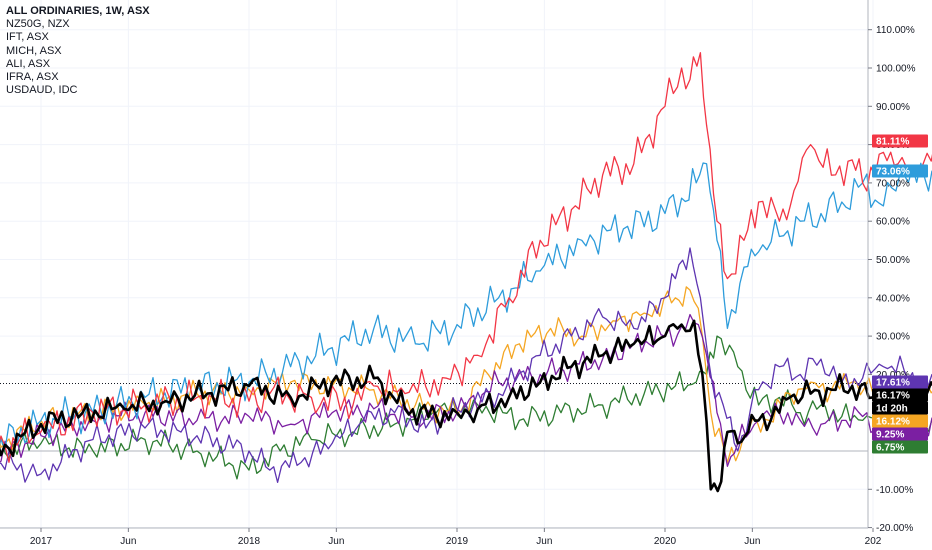 The image size is (932, 550). Describe the element at coordinates (893, 422) in the screenshot. I see `svg-text: 16.12%` at that location.